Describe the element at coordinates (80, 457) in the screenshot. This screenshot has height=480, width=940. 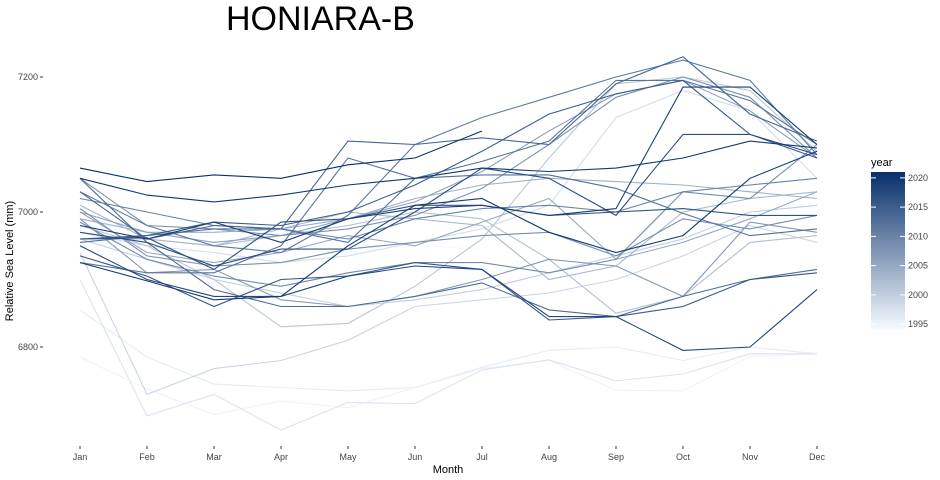
I see `x-tick-label-Jan: Jan` at that location.